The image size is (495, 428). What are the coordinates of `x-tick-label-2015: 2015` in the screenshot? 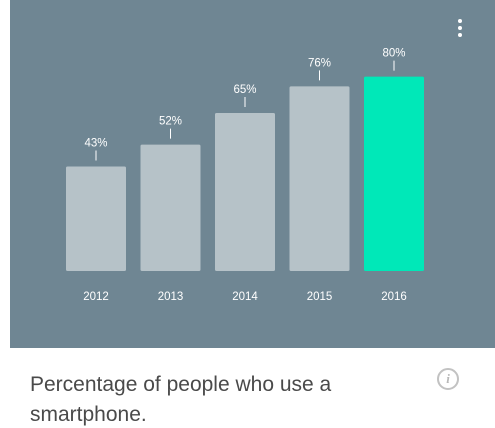 It's located at (320, 297).